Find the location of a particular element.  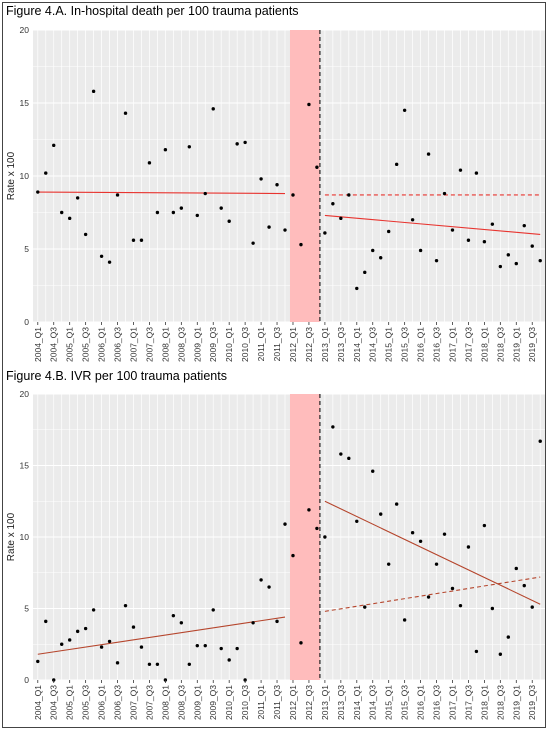

x-tick-label: 2010_Q1 is located at coordinates (229, 702).